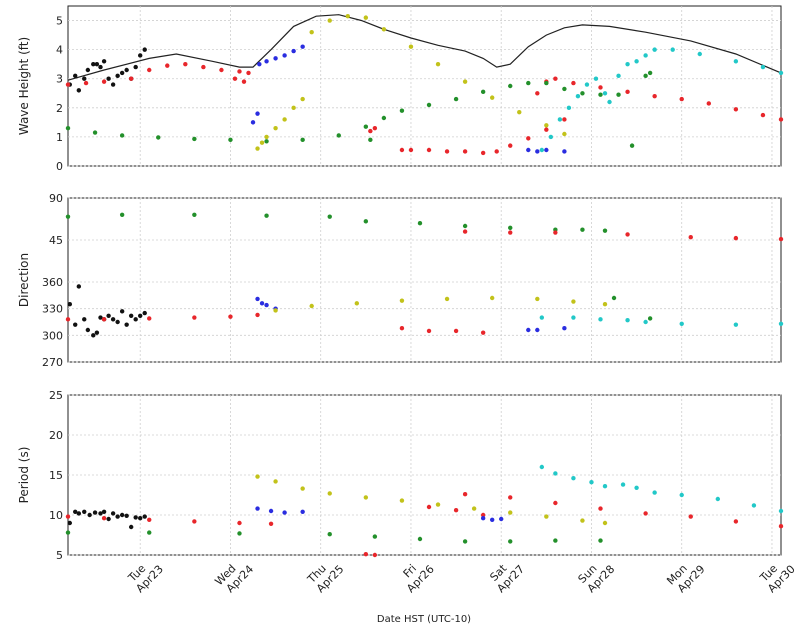 The width and height of the screenshot is (798, 635). Describe the element at coordinates (56, 395) in the screenshot. I see `y-tick-label: 25` at that location.